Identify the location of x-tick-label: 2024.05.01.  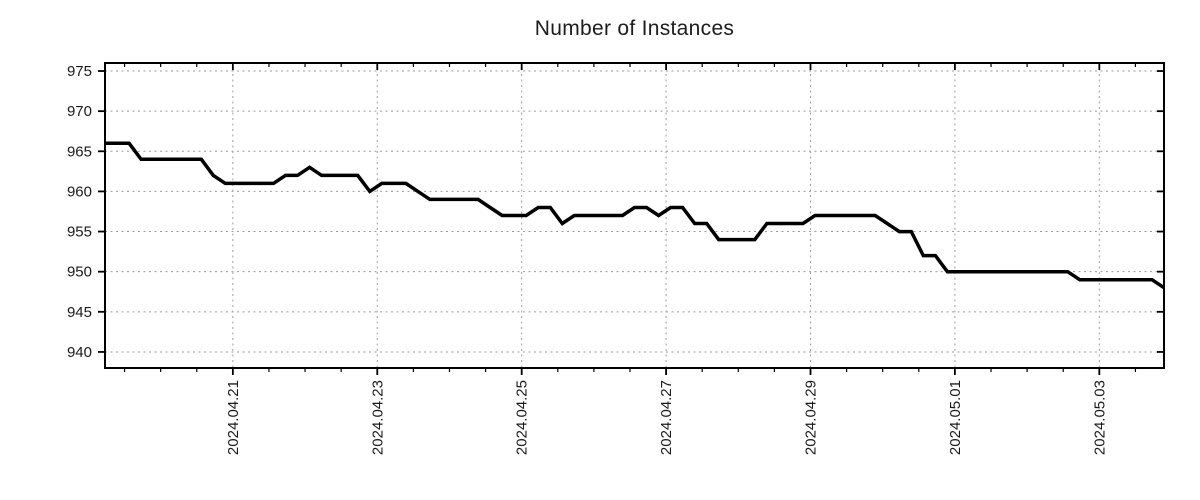
(955, 417).